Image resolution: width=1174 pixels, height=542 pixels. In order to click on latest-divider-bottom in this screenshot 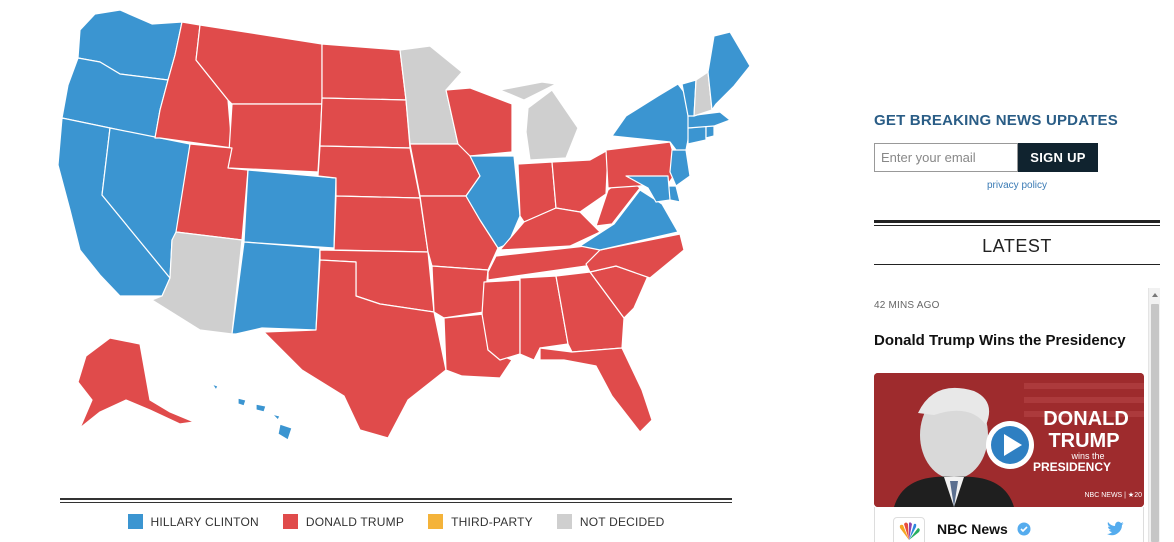, I will do `click(1017, 264)`.